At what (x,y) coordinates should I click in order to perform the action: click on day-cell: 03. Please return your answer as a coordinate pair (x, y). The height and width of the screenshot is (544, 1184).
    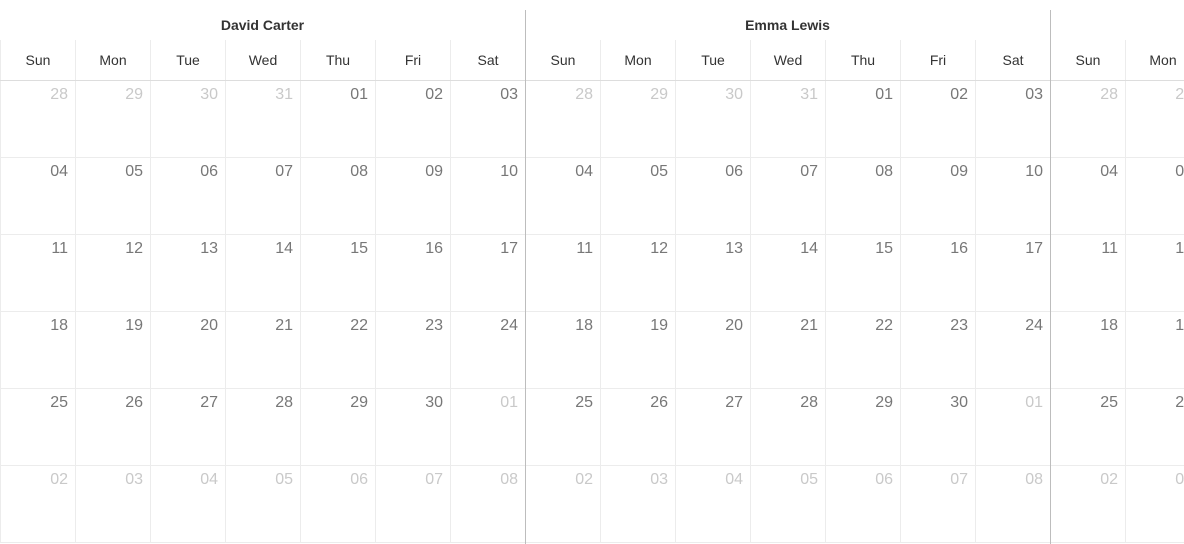
    Looking at the image, I should click on (1154, 504).